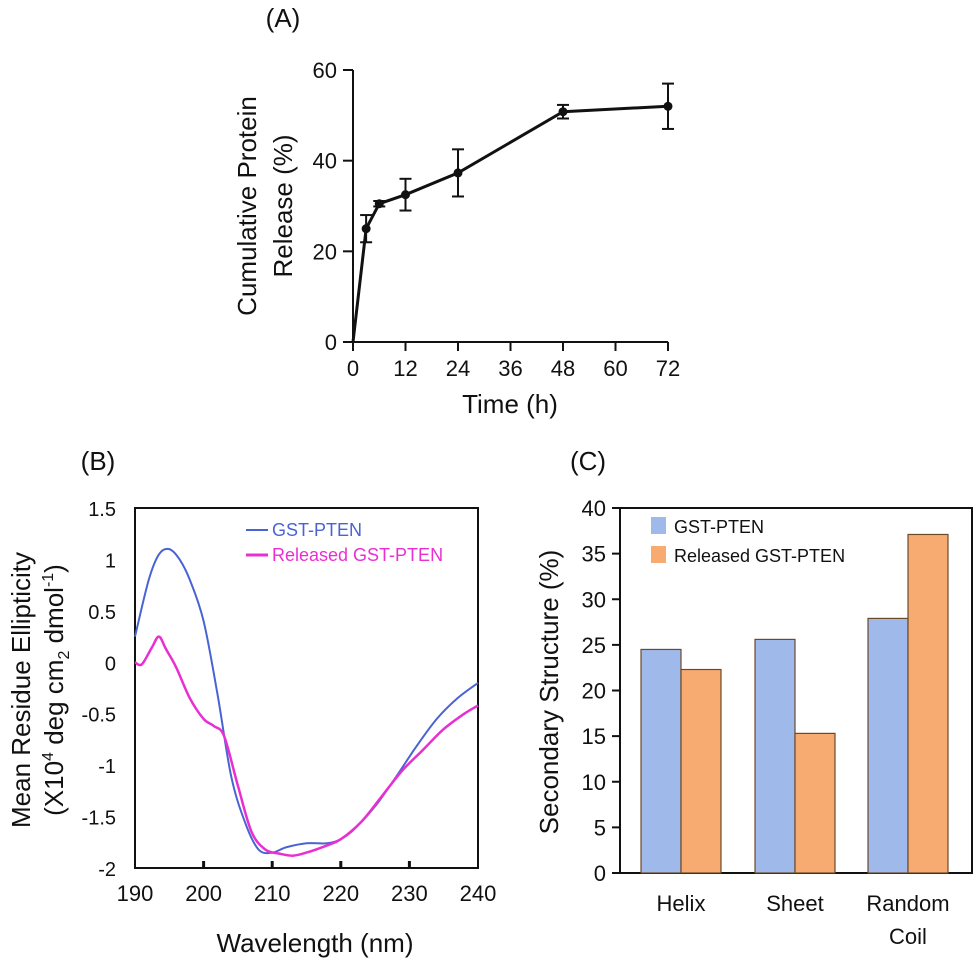  Describe the element at coordinates (135, 893) in the screenshot. I see `b-xtick-label-0: 190` at that location.